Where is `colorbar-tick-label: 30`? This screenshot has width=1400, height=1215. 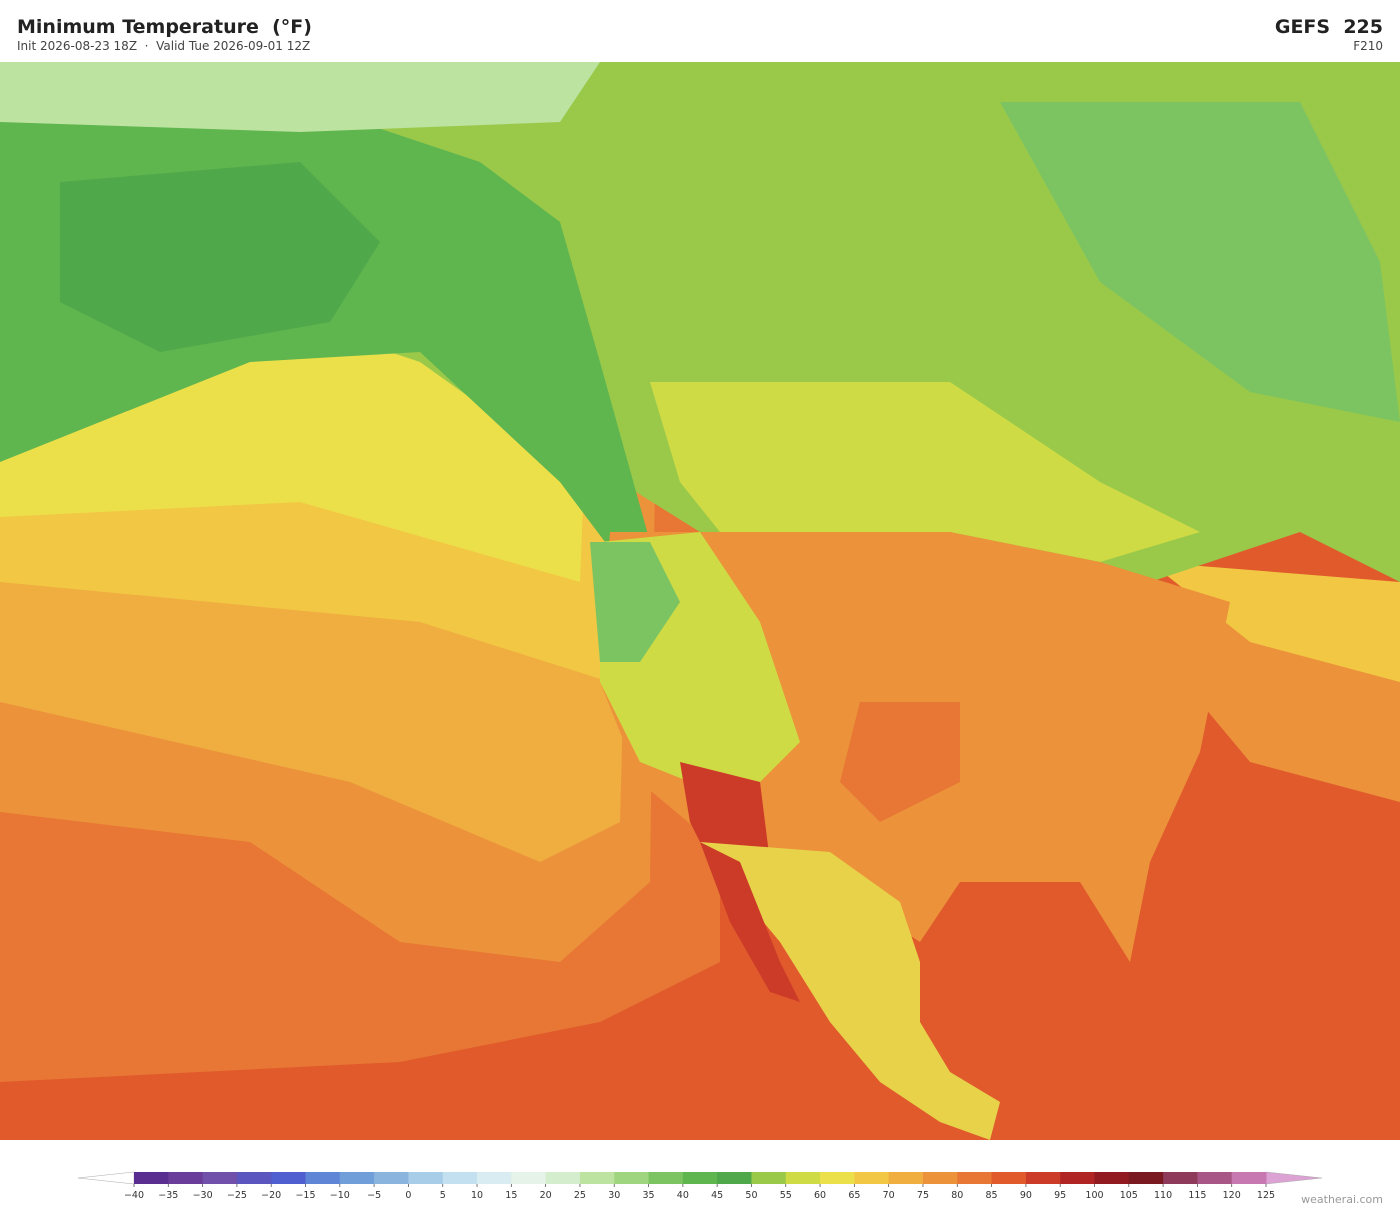
colorbar-tick-label: 30 is located at coordinates (614, 1195).